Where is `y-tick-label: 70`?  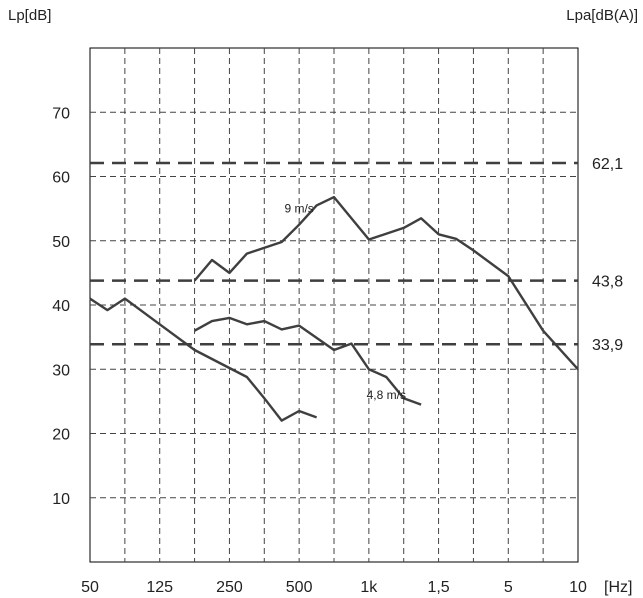 y-tick-label: 70 is located at coordinates (61, 113).